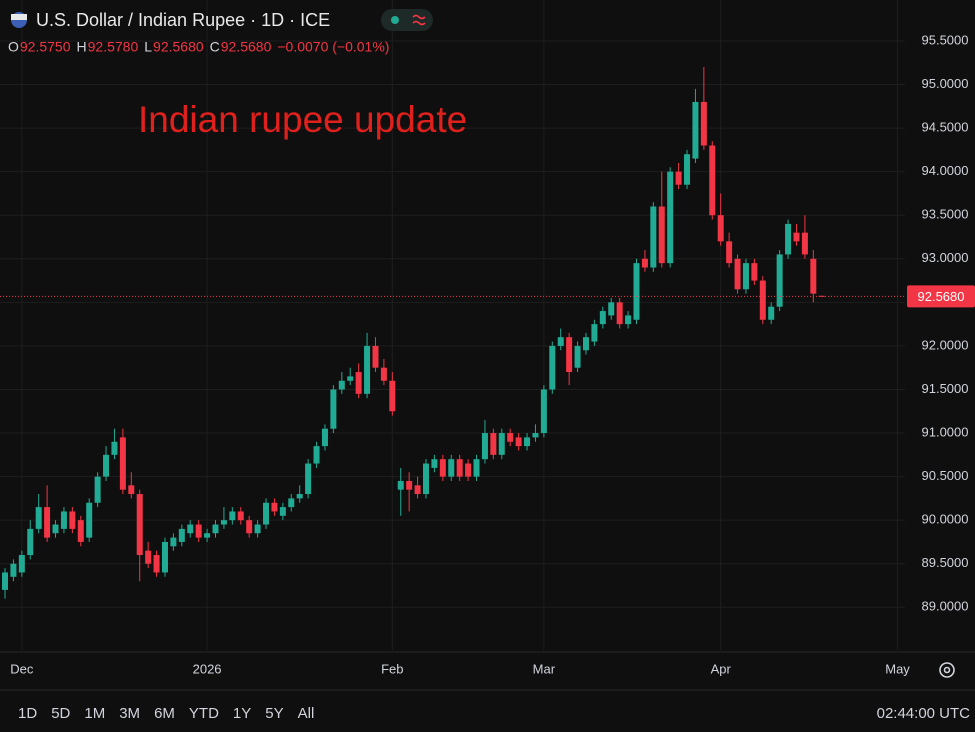 This screenshot has width=975, height=732. Describe the element at coordinates (129, 713) in the screenshot. I see `range-button: 3M` at that location.